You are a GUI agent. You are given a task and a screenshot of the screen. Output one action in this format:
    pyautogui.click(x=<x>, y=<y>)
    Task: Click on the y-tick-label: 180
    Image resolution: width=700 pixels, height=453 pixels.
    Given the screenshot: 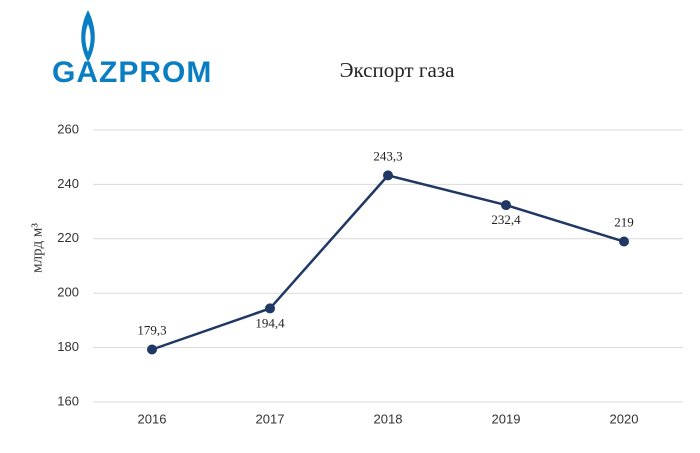 What is the action you would take?
    pyautogui.click(x=68, y=346)
    